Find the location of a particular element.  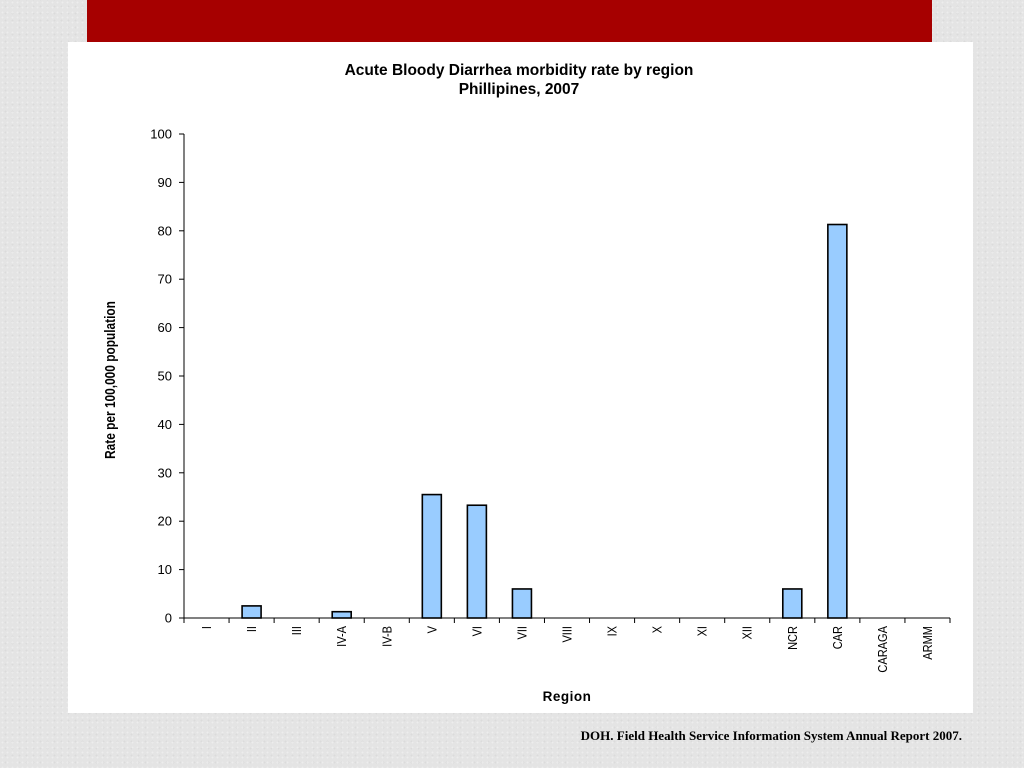

top-accent-bar is located at coordinates (509, 21).